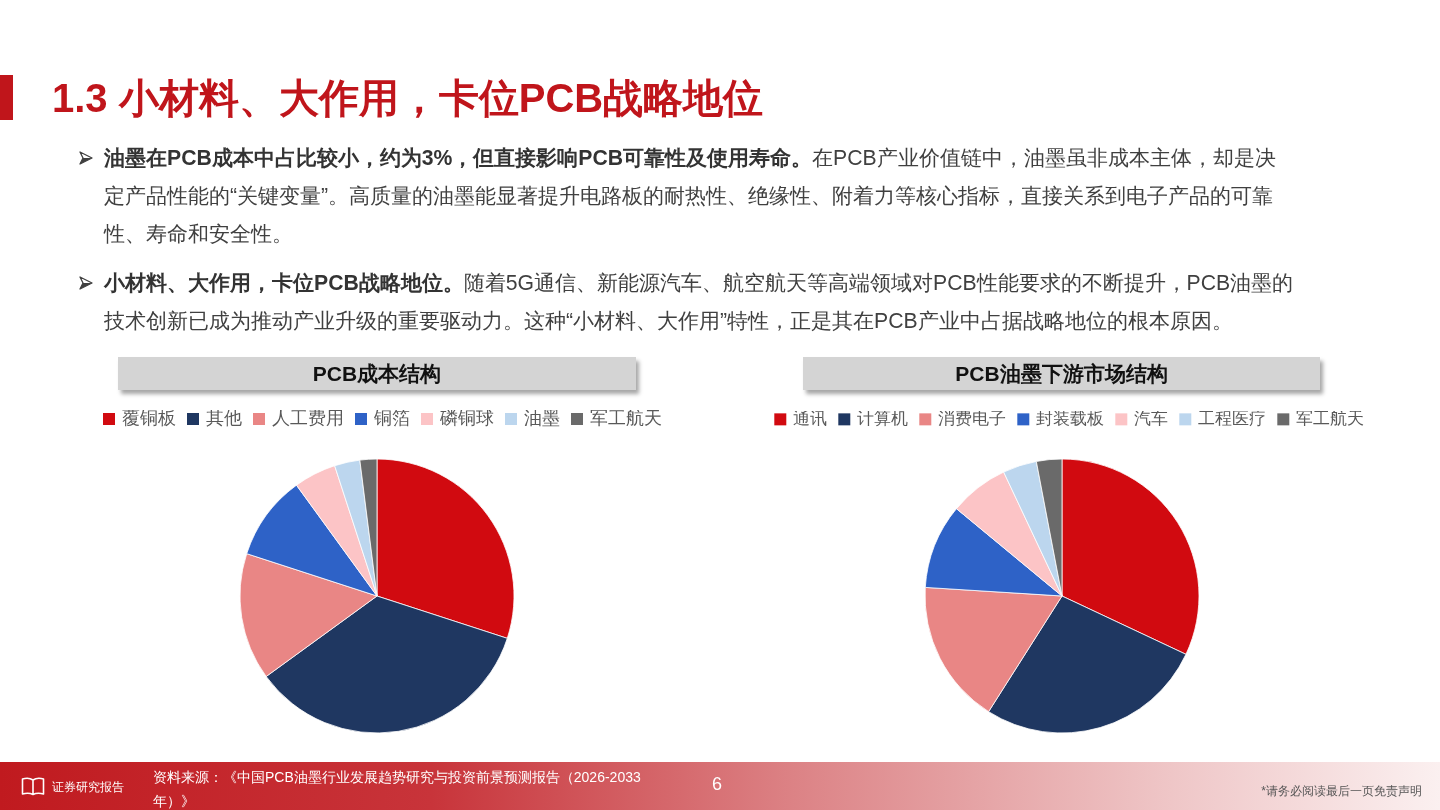 Image resolution: width=1440 pixels, height=810 pixels. Describe the element at coordinates (1231, 419) in the screenshot. I see `legend-label: 工程医疗` at that location.